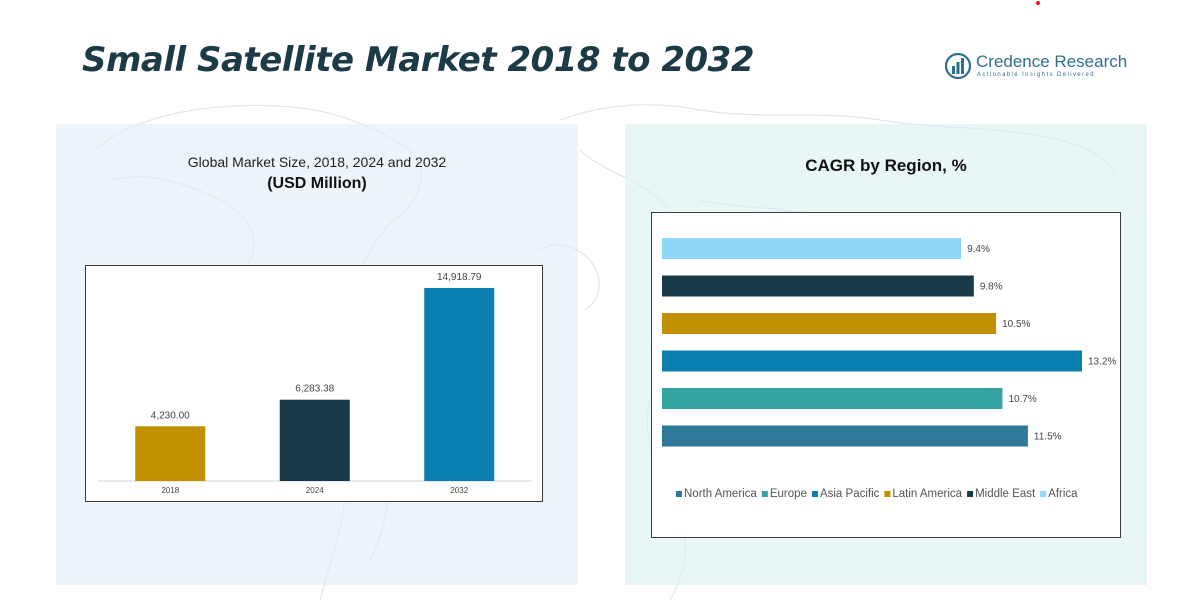 Image resolution: width=1182 pixels, height=610 pixels. Describe the element at coordinates (1016, 324) in the screenshot. I see `data-label-latin-america: 10.5%` at that location.